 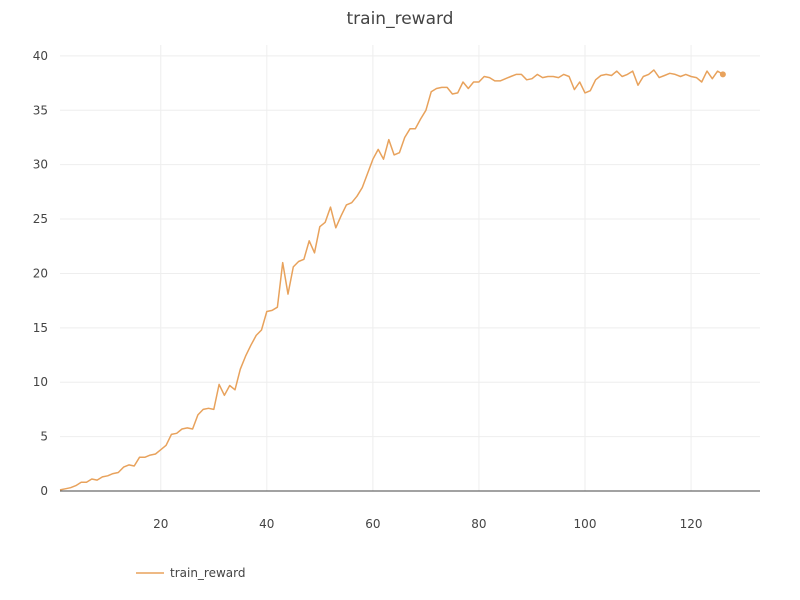 What do you see at coordinates (40, 165) in the screenshot?
I see `y-tick-label: 30` at bounding box center [40, 165].